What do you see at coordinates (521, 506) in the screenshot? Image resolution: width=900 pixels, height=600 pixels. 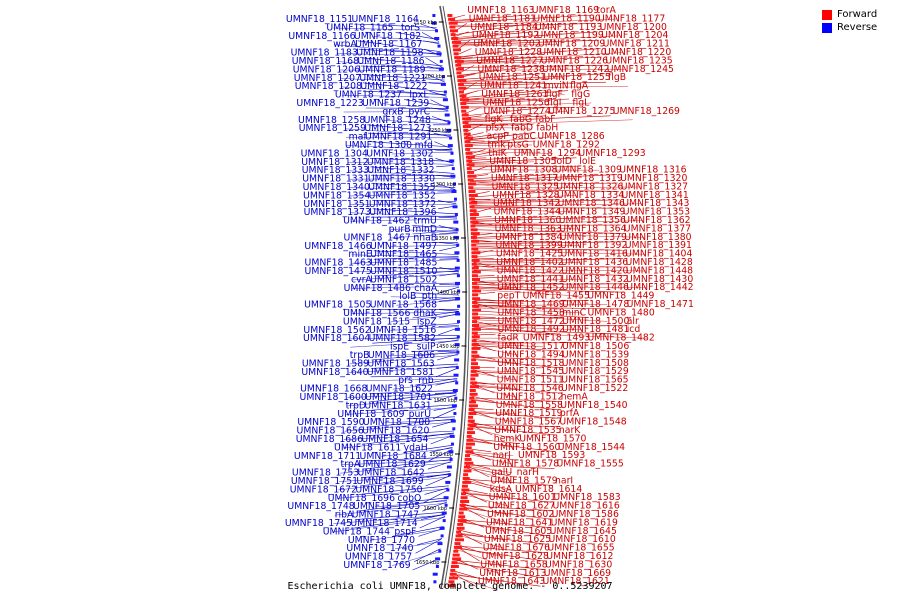 I see `forward-gene-label-umnf18_1627: UMNF18_1627` at bounding box center [521, 506].